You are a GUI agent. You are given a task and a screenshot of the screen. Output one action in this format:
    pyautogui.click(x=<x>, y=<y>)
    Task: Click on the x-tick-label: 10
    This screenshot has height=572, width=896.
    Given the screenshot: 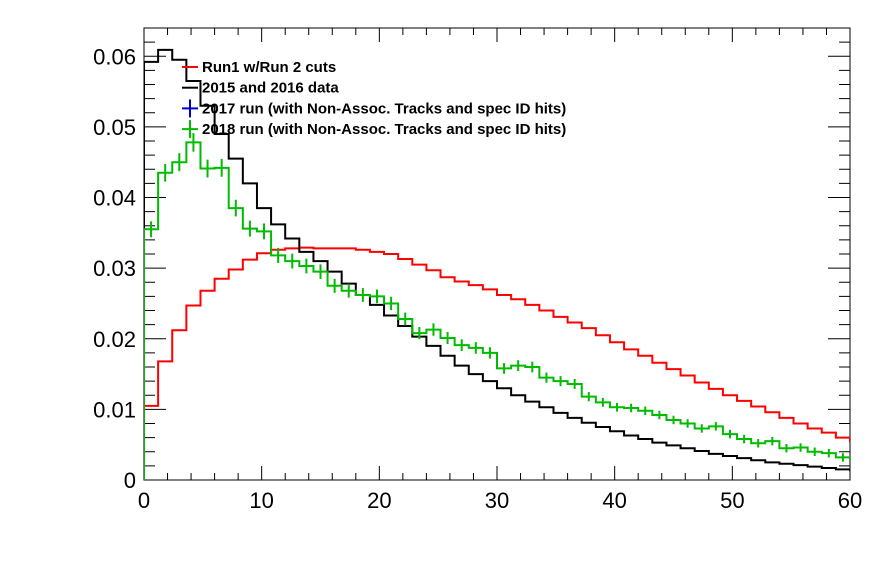 What is the action you would take?
    pyautogui.click(x=261, y=500)
    